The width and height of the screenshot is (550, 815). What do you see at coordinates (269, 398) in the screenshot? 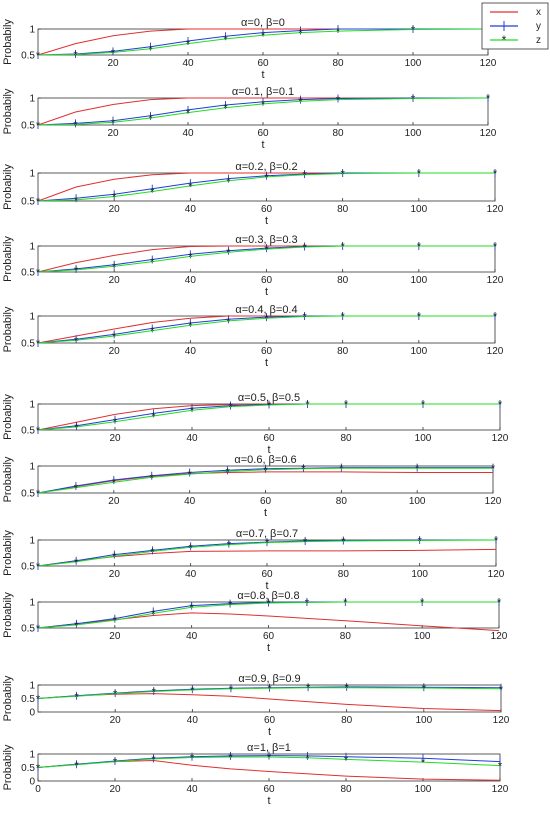
I see `chart-title: α=0.5, β=0.5` at bounding box center [269, 398].